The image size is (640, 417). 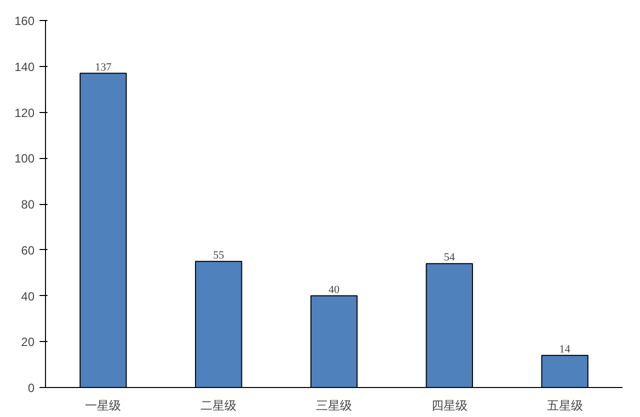 I want to click on y-tick-label: 60, so click(x=28, y=250).